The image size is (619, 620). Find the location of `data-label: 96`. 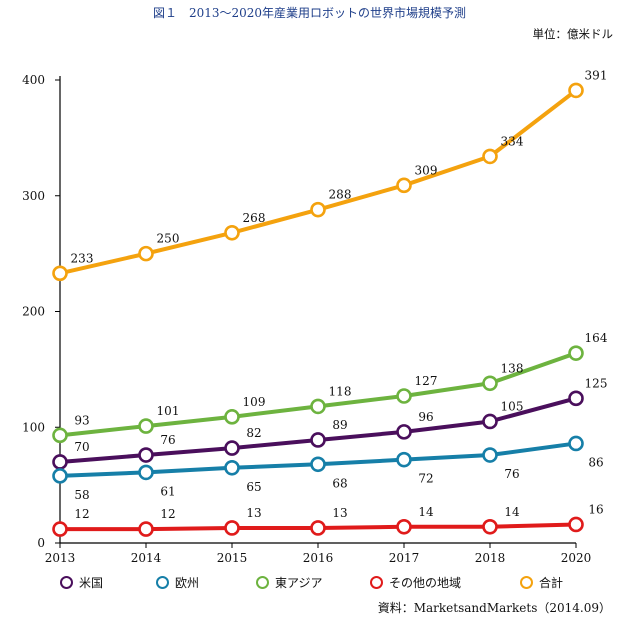

data-label: 96 is located at coordinates (425, 417).